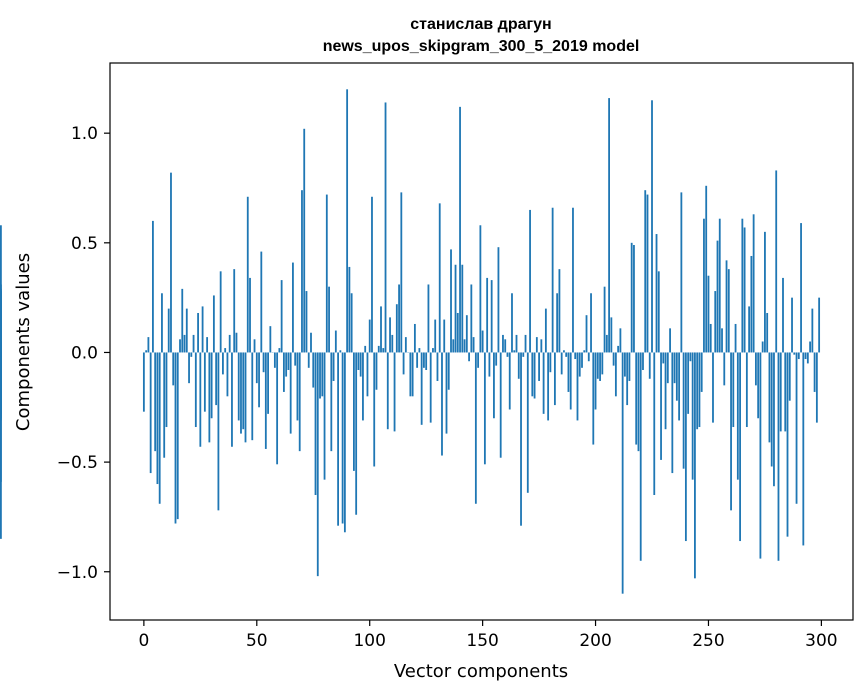 The image size is (867, 696). Describe the element at coordinates (83, 353) in the screenshot. I see `y-axis: −1.0 −0.5 0.0 0.5 1.0` at that location.